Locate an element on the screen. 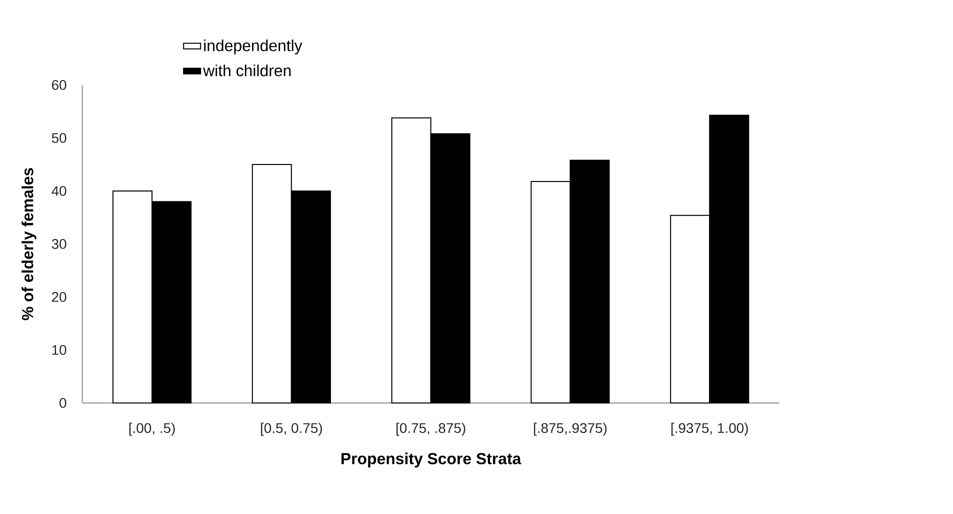 The height and width of the screenshot is (514, 953). y-tick-label: 10 is located at coordinates (59, 350).